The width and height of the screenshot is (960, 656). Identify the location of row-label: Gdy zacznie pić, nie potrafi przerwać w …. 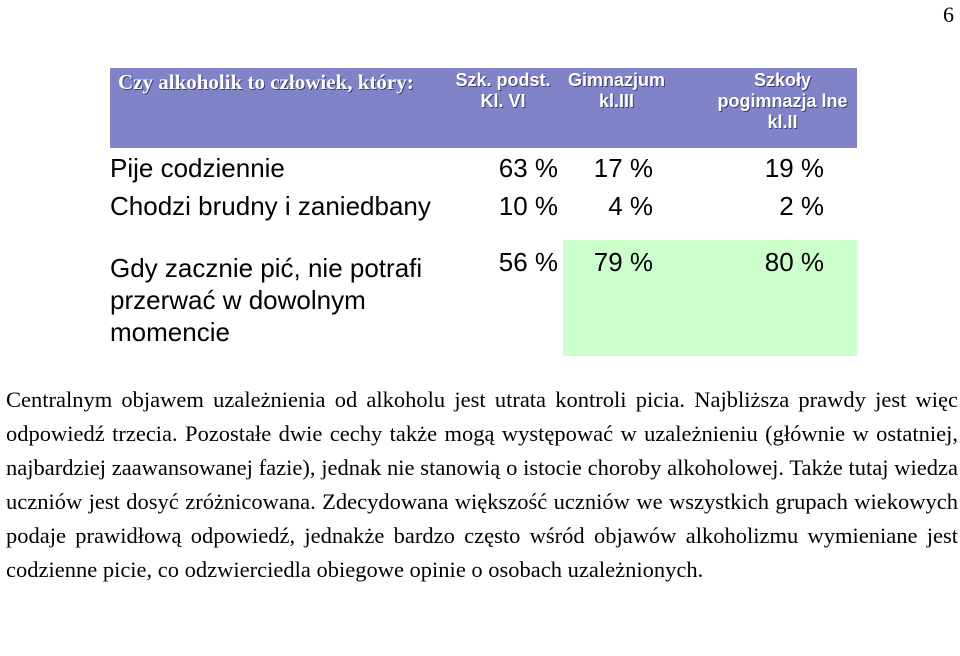
(266, 300).